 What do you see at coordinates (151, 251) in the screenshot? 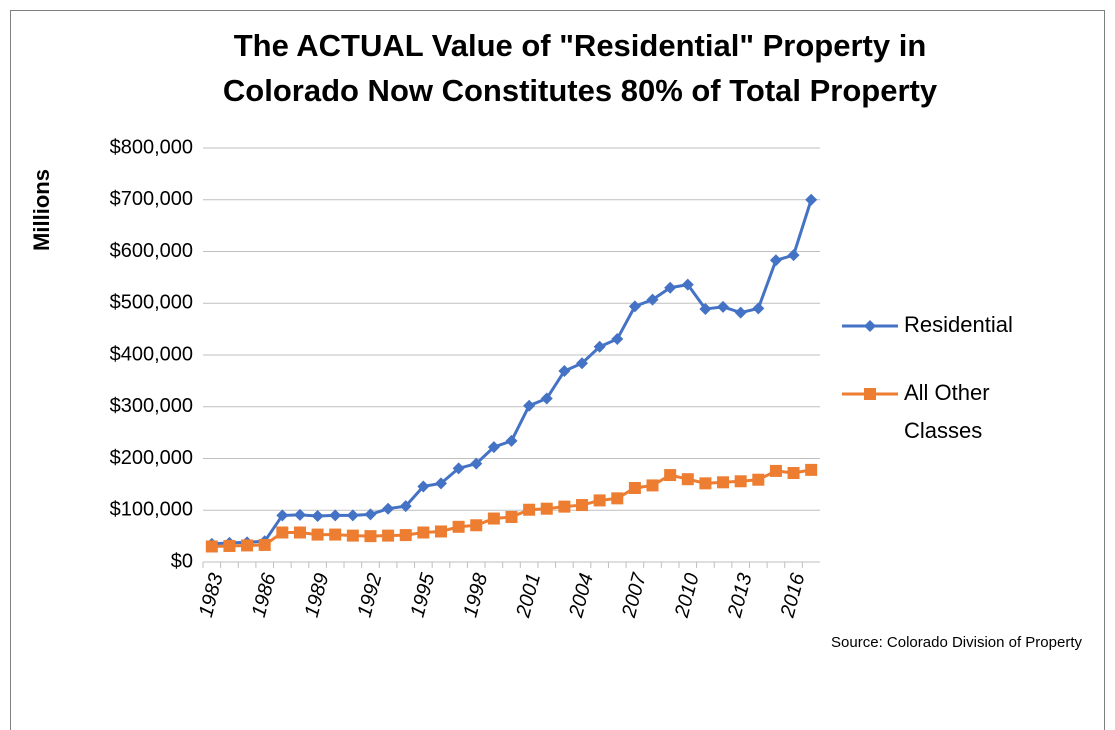
I see `y-tick-label: $600,000` at bounding box center [151, 251].